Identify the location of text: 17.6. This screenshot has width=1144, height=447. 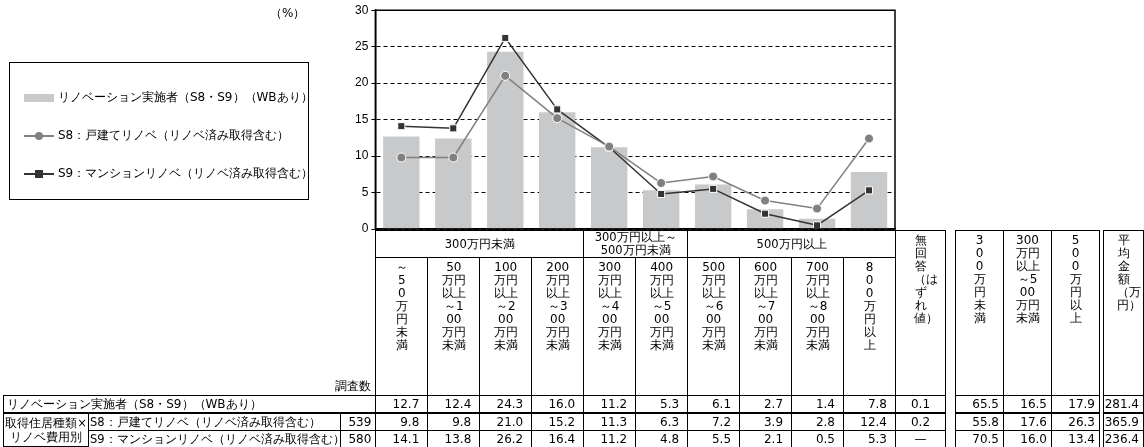
(1027, 422).